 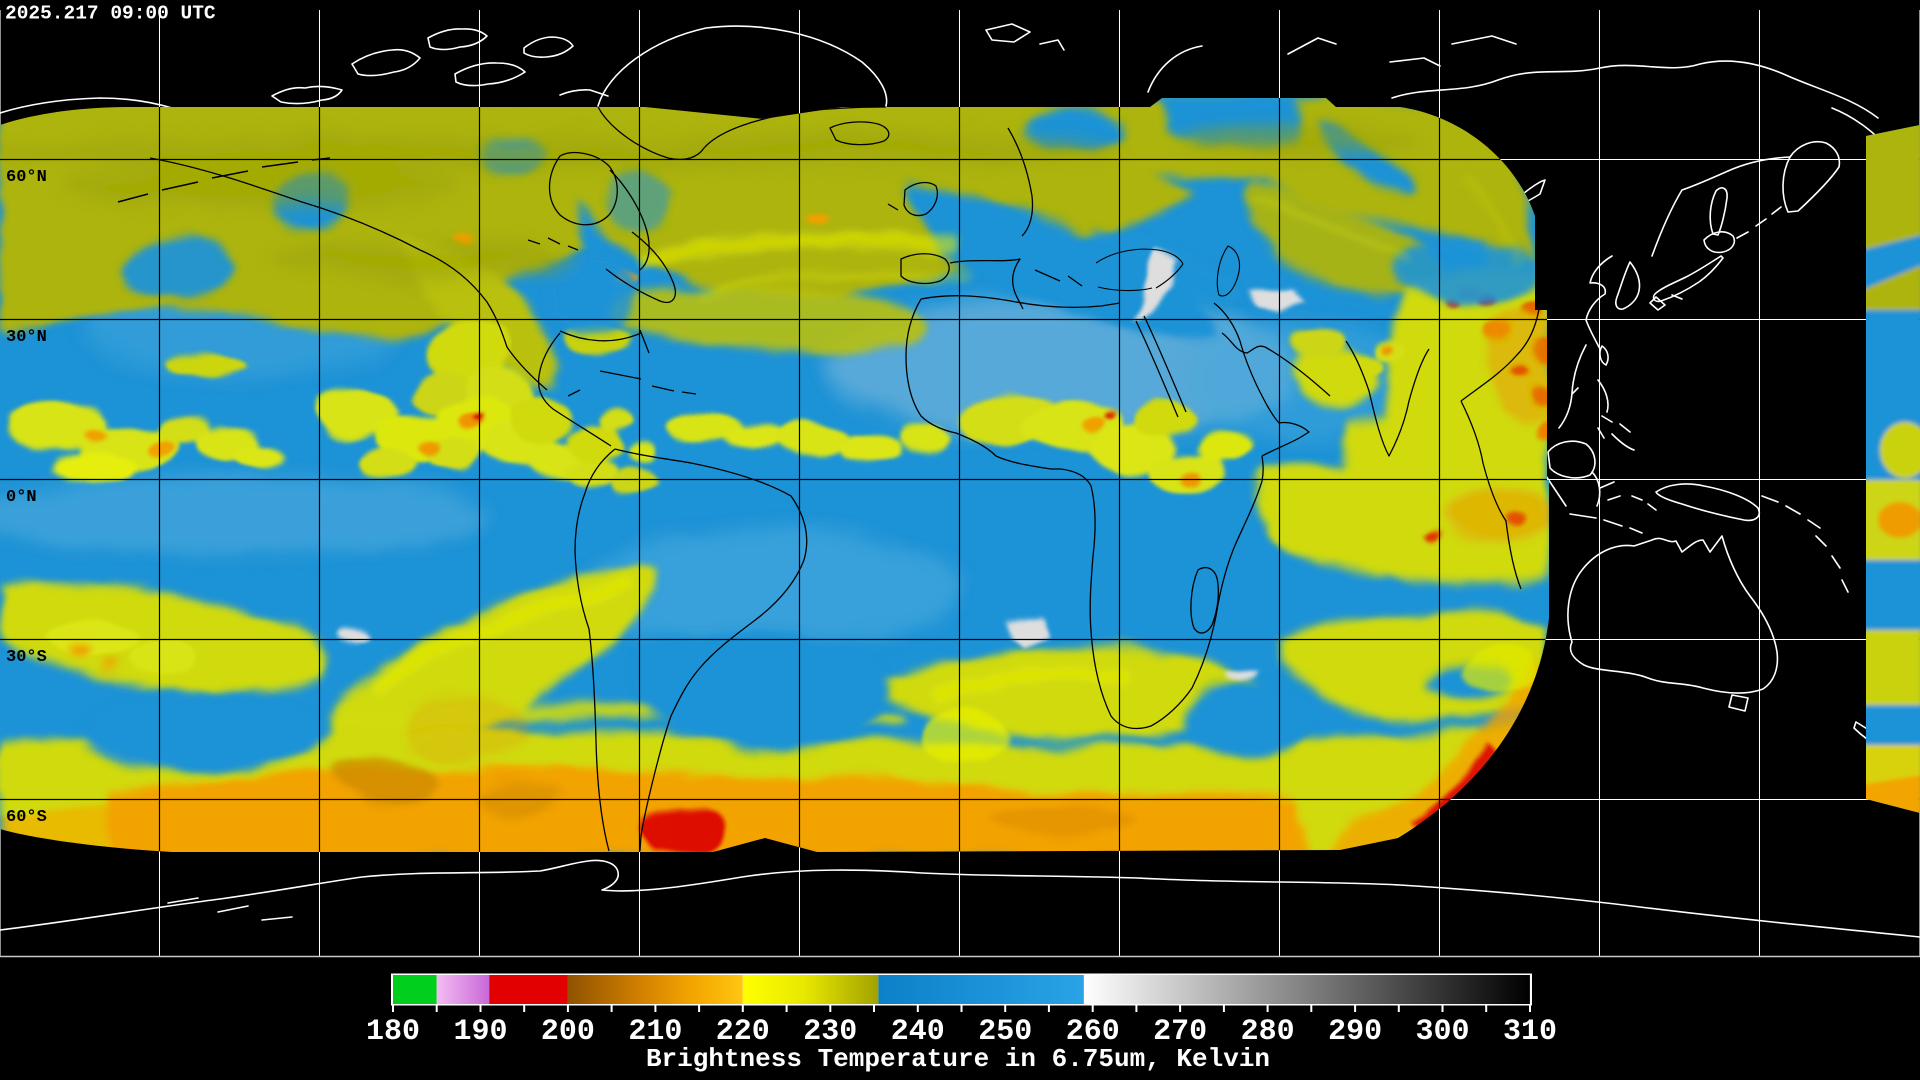 What do you see at coordinates (26, 817) in the screenshot?
I see `svg-text: 60°S` at bounding box center [26, 817].